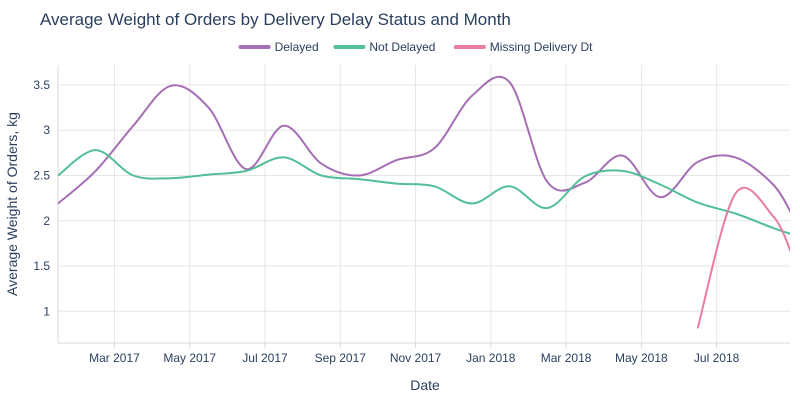  I want to click on y-tick-label: 1, so click(46, 311).